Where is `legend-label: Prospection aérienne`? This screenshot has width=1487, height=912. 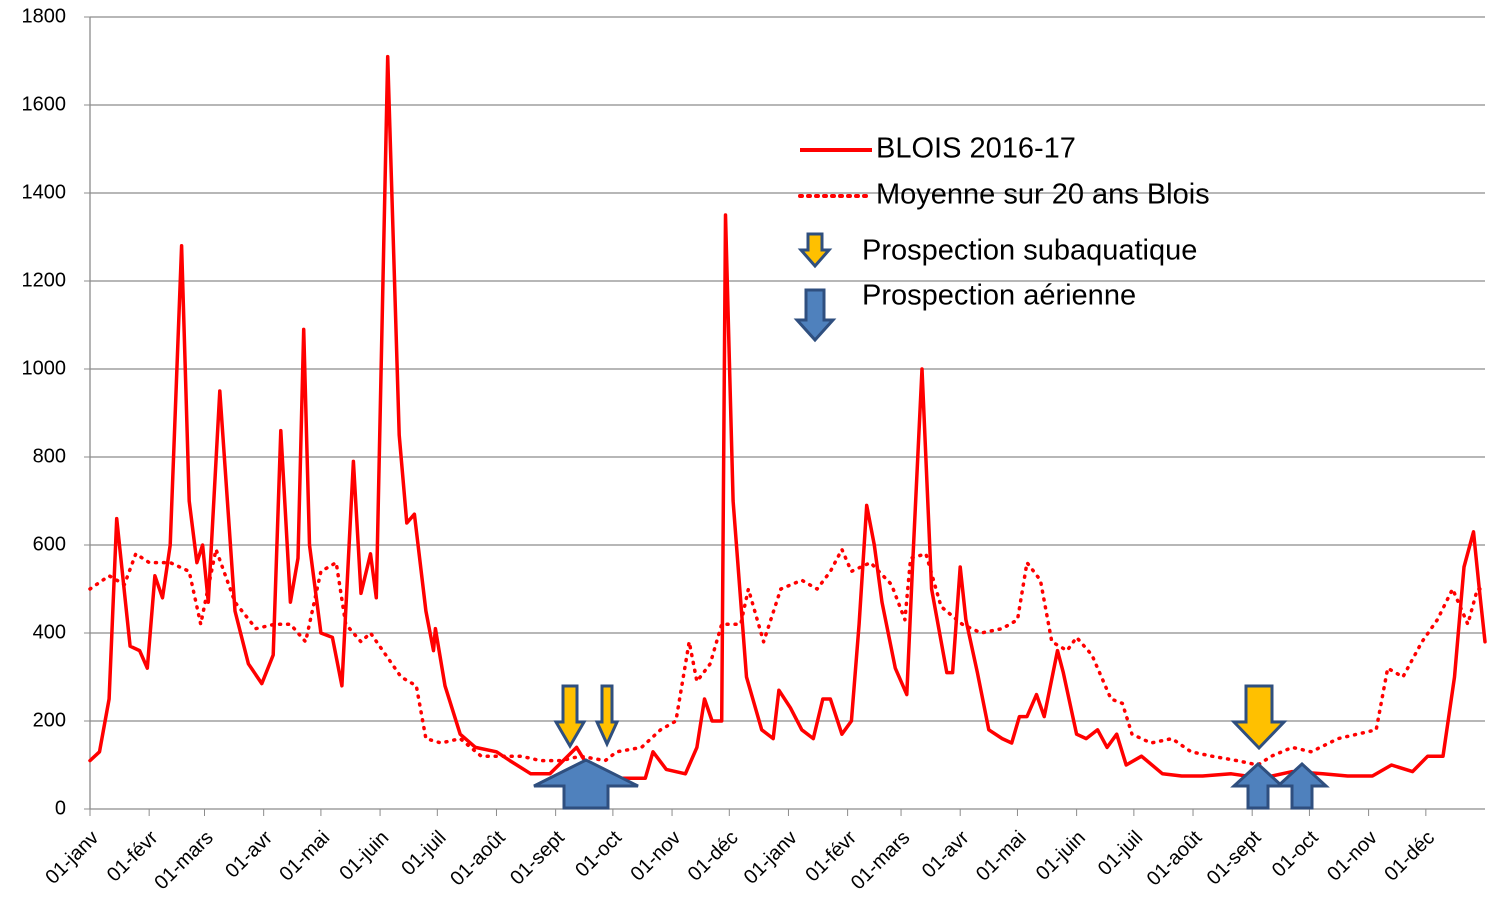 legend-label: Prospection aérienne is located at coordinates (999, 296).